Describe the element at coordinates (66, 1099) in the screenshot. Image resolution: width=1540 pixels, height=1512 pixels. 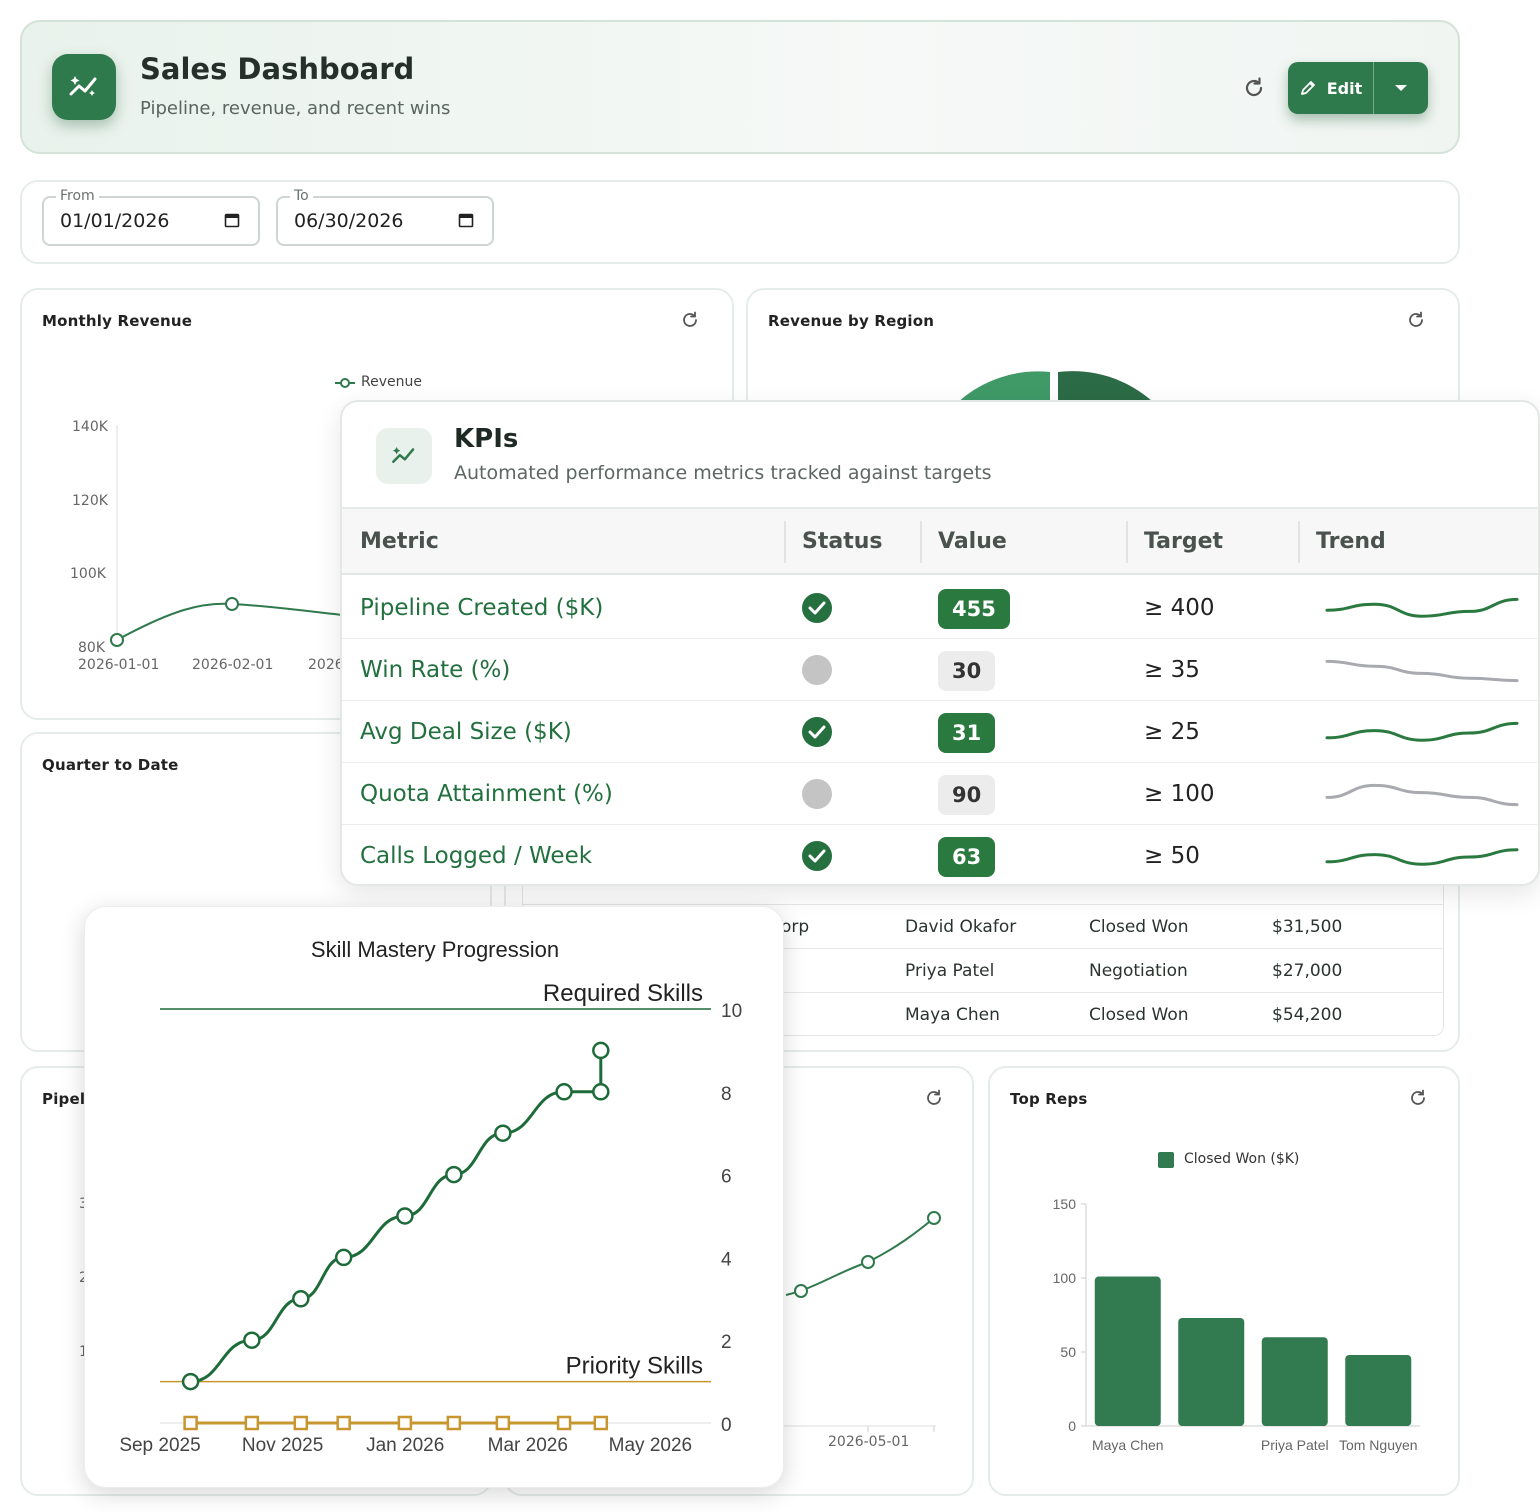
I see `pipeline-title: Pipeli` at that location.